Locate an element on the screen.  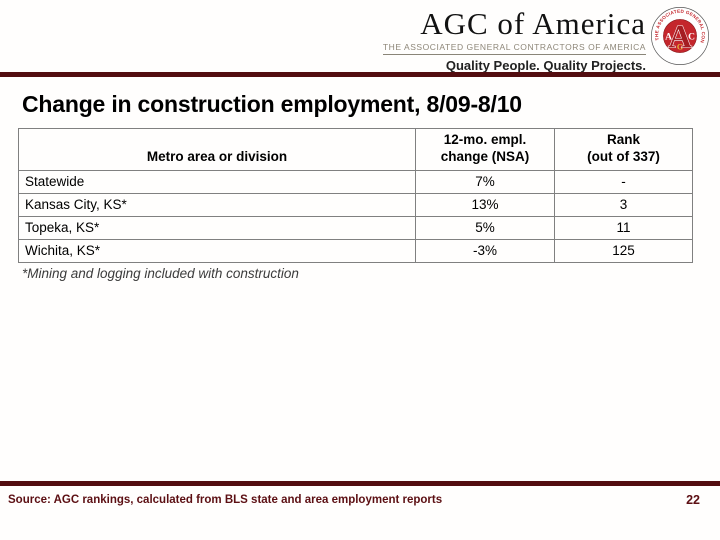
change-cell: 5% is located at coordinates (485, 228).